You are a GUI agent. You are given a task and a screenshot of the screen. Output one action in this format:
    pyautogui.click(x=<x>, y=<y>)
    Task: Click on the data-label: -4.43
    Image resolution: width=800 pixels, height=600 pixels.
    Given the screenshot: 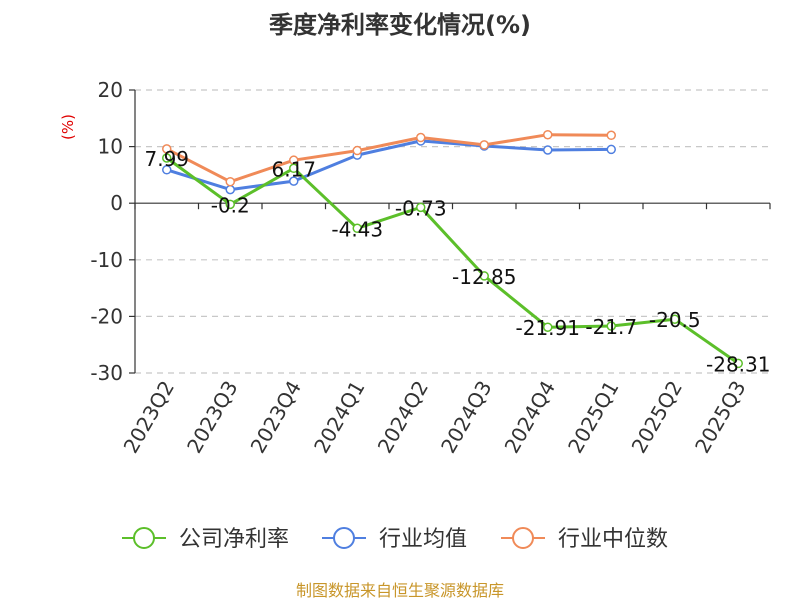 What is the action you would take?
    pyautogui.click(x=357, y=229)
    